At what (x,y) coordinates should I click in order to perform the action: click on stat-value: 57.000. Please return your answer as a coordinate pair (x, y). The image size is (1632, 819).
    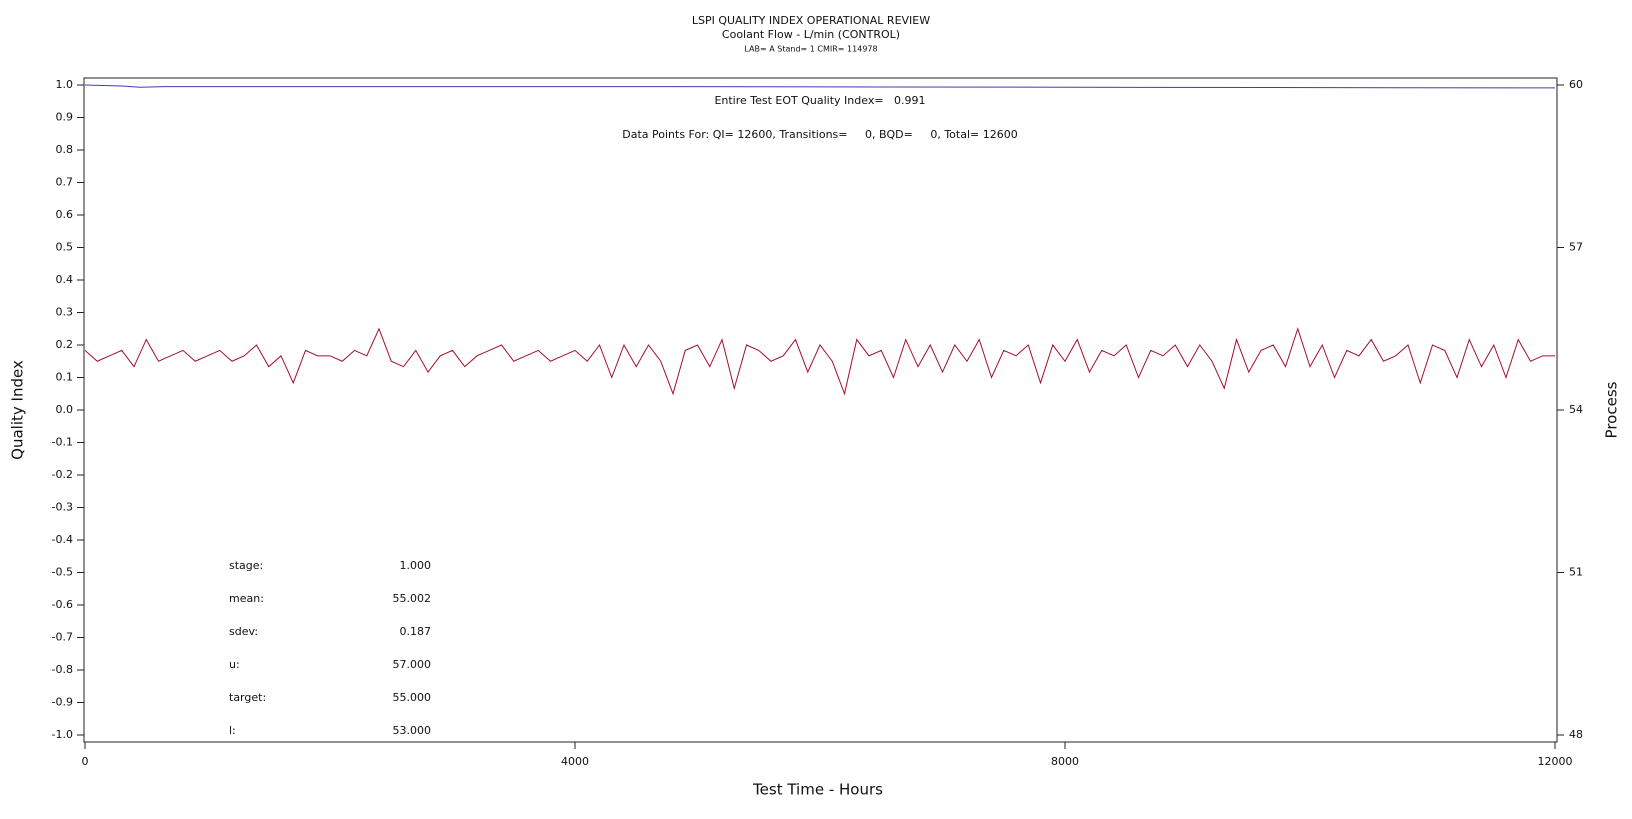
    Looking at the image, I should click on (412, 664).